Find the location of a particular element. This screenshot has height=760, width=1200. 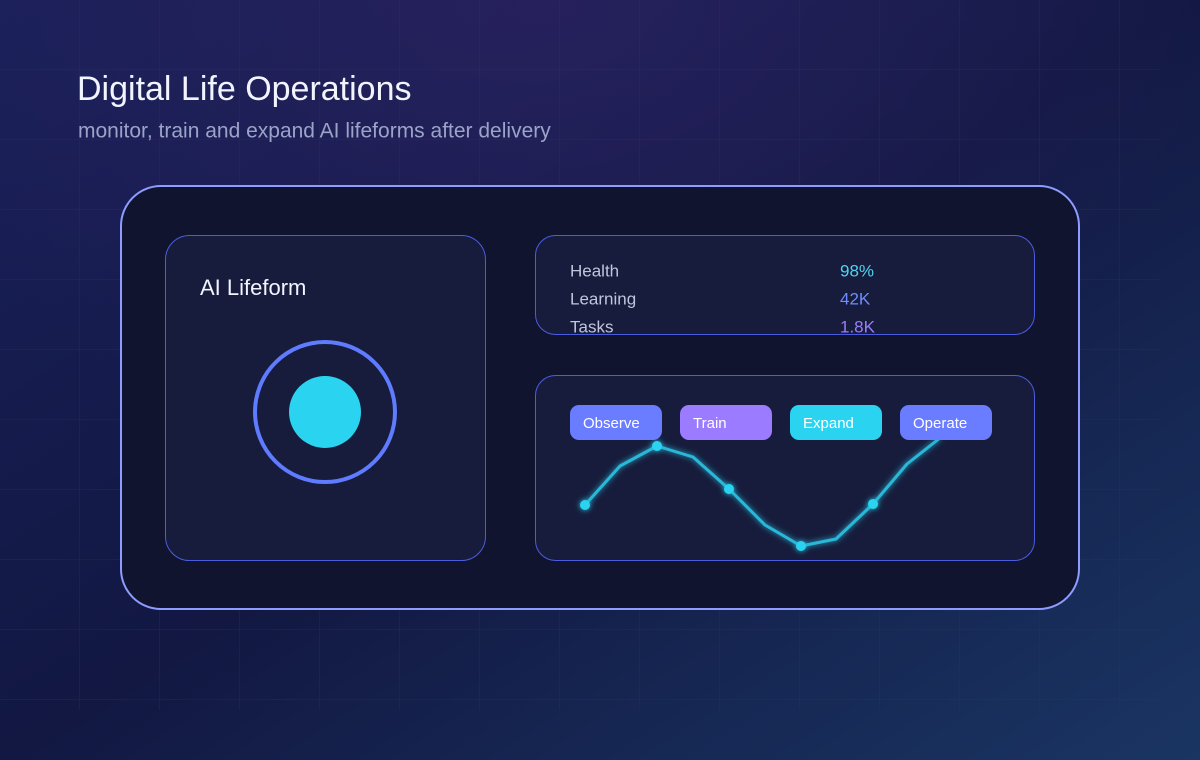

activity-panel is located at coordinates (785, 468).